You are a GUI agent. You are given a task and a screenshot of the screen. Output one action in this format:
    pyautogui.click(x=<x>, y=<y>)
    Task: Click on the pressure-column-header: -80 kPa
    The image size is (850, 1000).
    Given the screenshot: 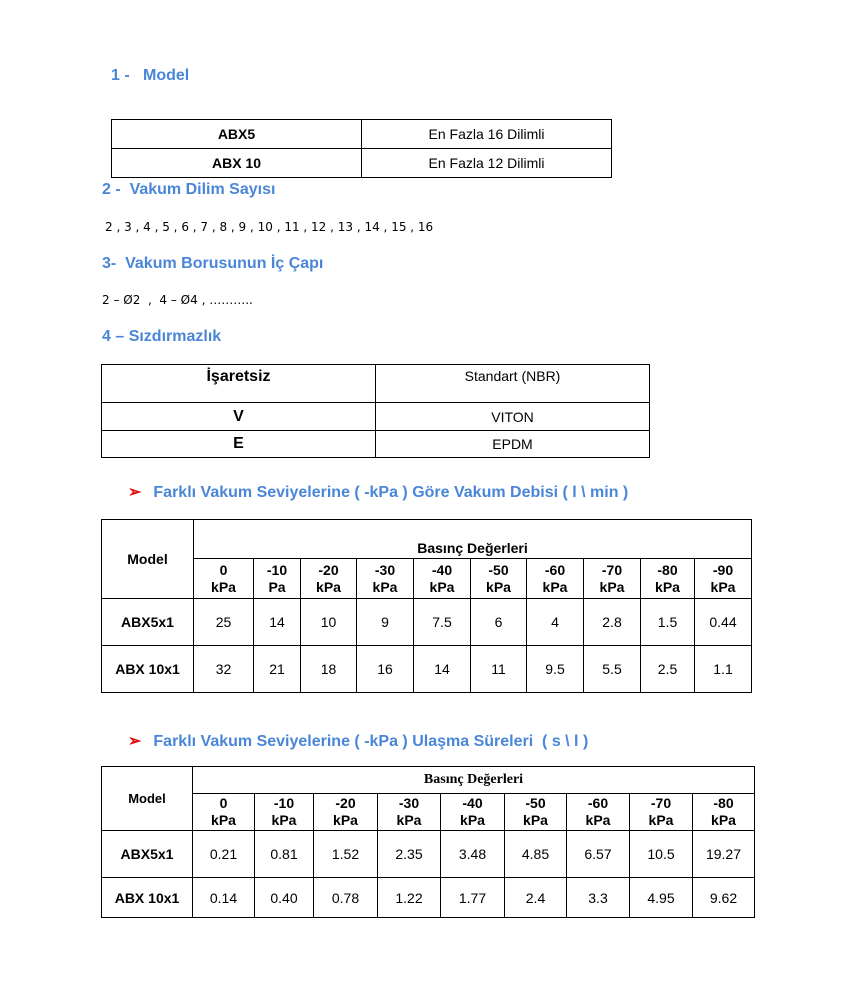 What is the action you would take?
    pyautogui.click(x=667, y=578)
    